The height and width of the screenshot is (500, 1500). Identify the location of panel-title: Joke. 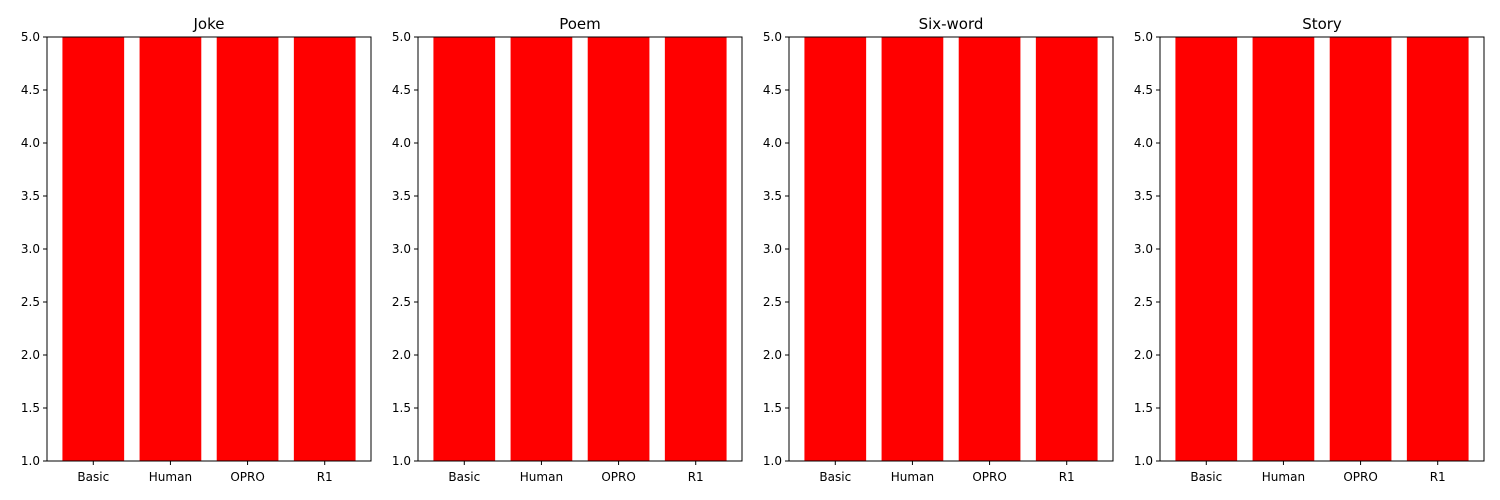
(209, 24).